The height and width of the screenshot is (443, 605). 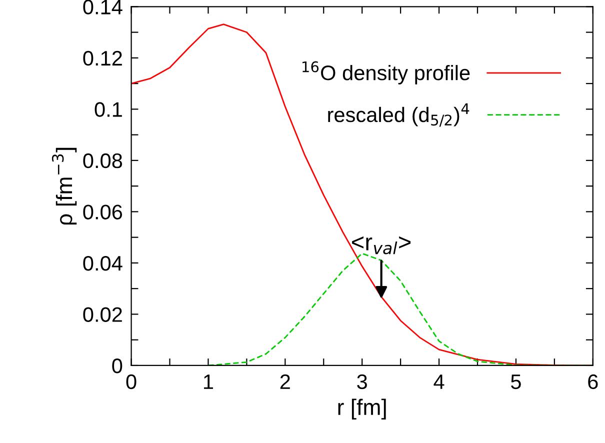 What do you see at coordinates (439, 381) in the screenshot?
I see `x-tick-label: 4` at bounding box center [439, 381].